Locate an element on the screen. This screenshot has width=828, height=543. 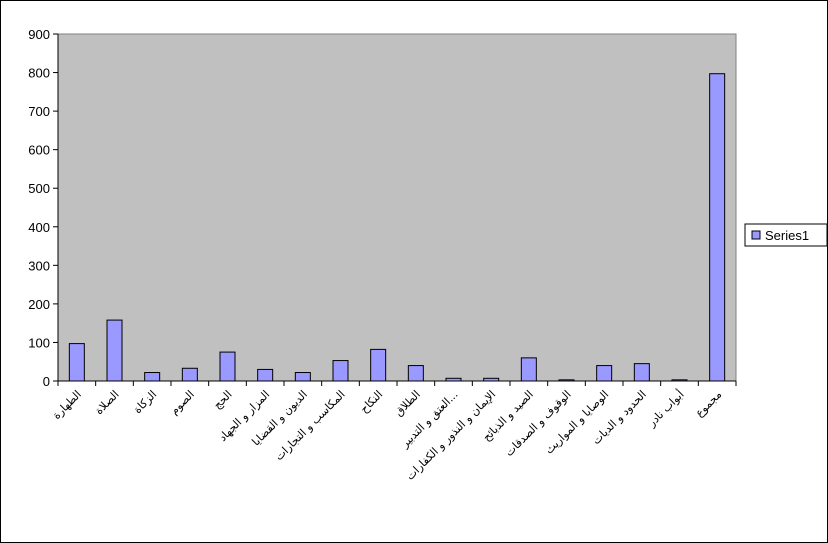
legend-box is located at coordinates (785, 235).